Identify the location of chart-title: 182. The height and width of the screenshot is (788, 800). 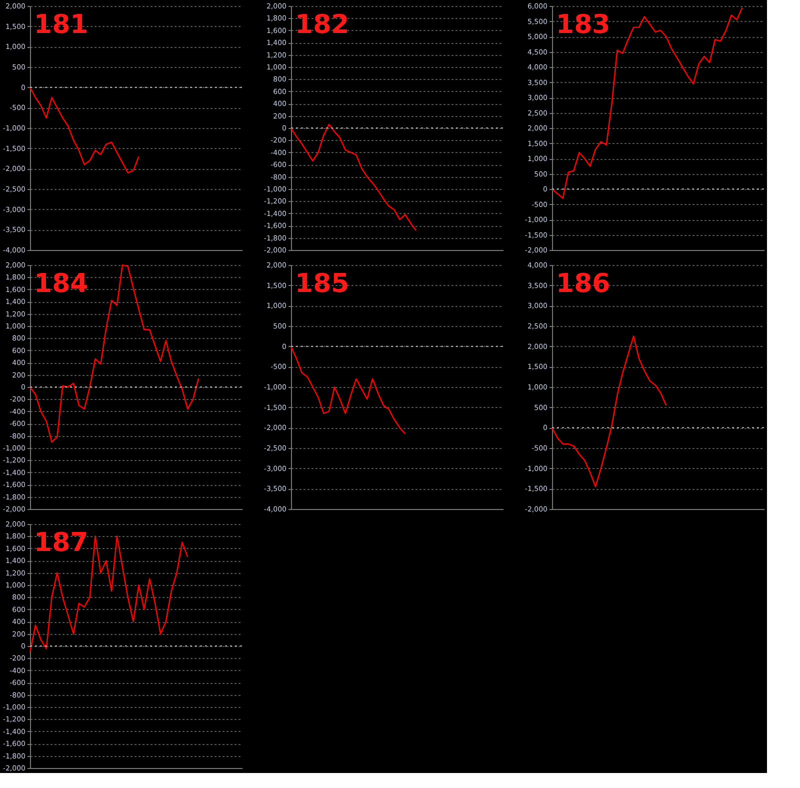
(322, 25).